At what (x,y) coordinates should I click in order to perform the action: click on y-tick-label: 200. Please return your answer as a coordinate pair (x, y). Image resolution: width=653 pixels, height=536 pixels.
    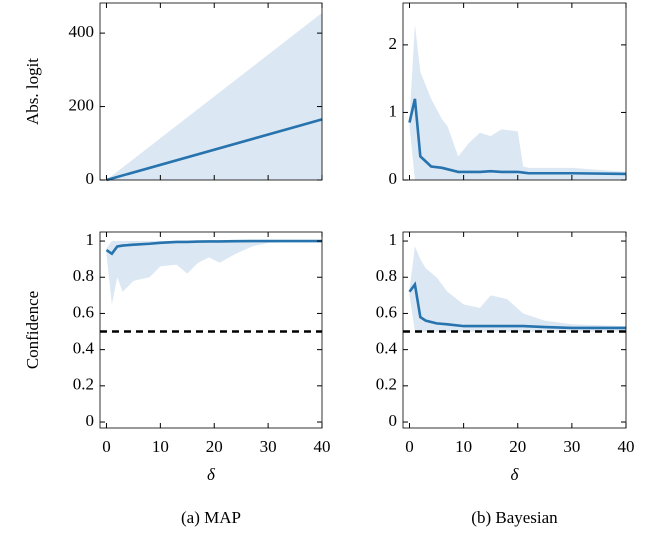
    Looking at the image, I should click on (82, 104).